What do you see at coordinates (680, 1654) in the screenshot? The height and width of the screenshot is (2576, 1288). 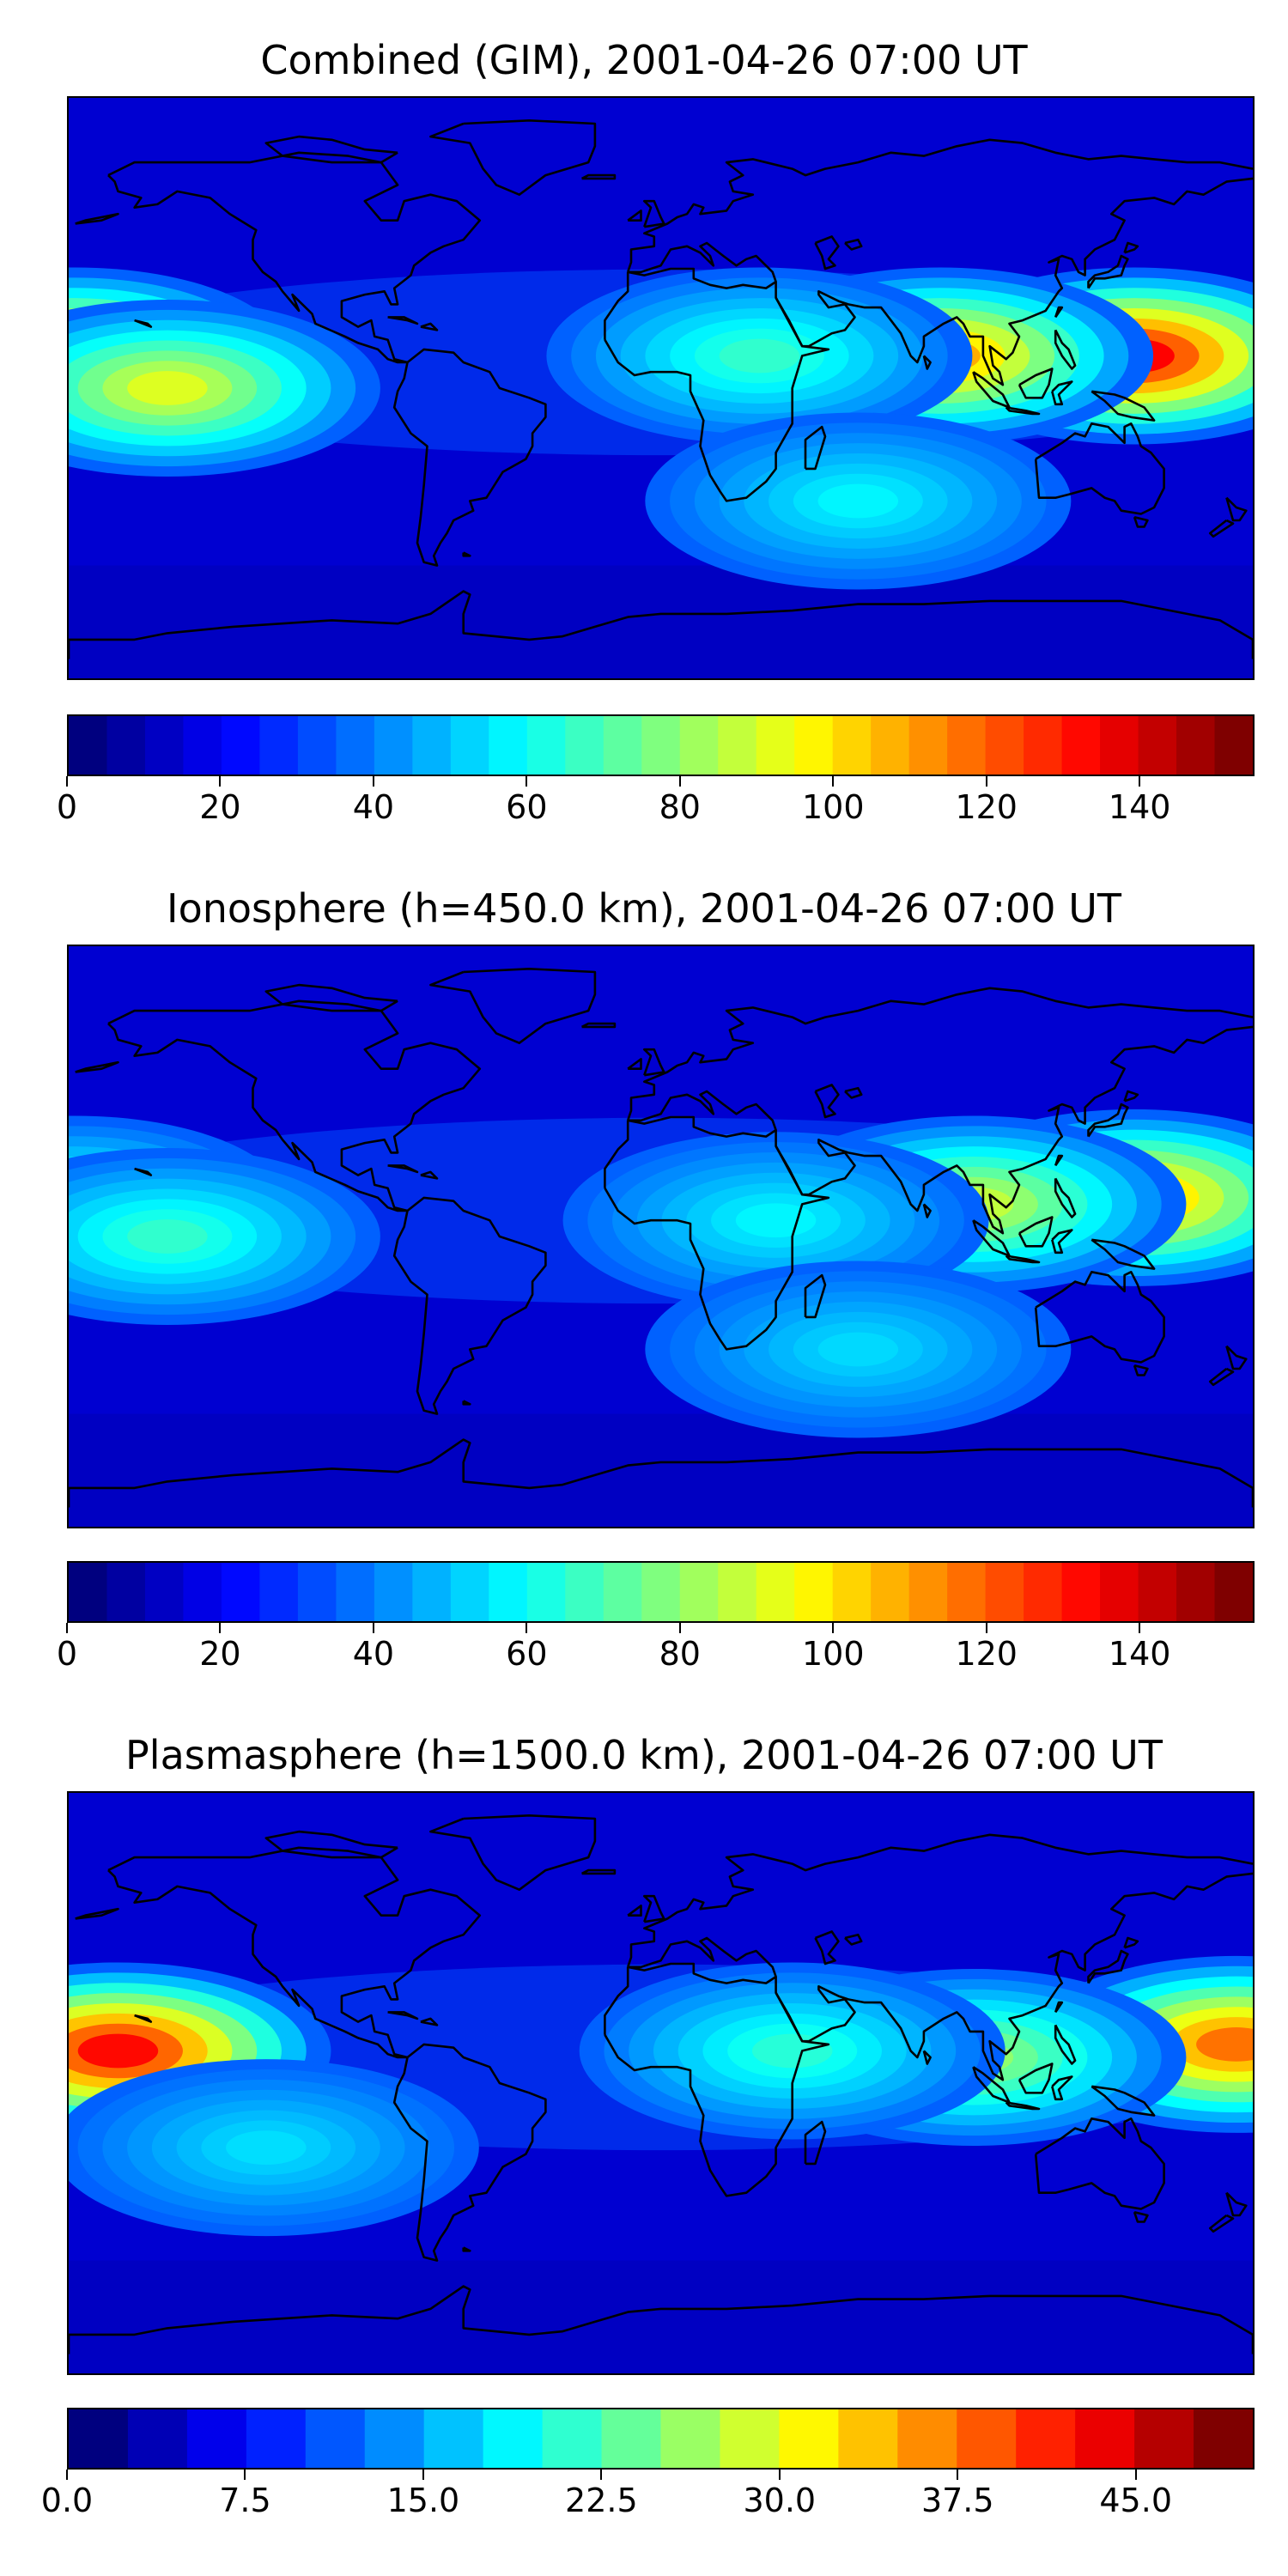 I see `colorbar-tick-label: 80` at bounding box center [680, 1654].